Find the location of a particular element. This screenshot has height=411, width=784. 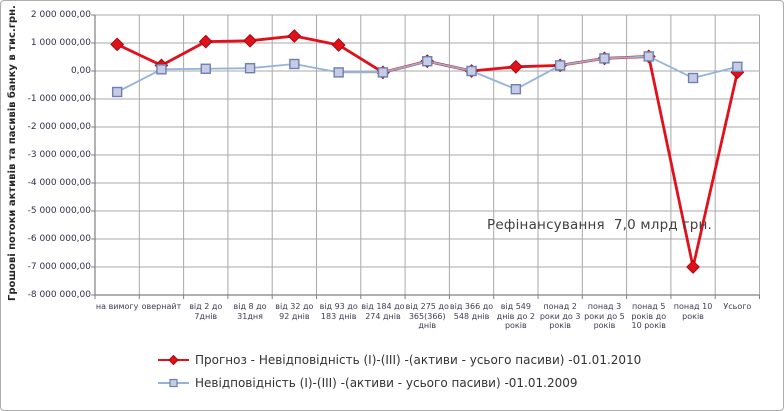

chart-annotation: Рефінансування 7,0 млрд грн. is located at coordinates (600, 225).